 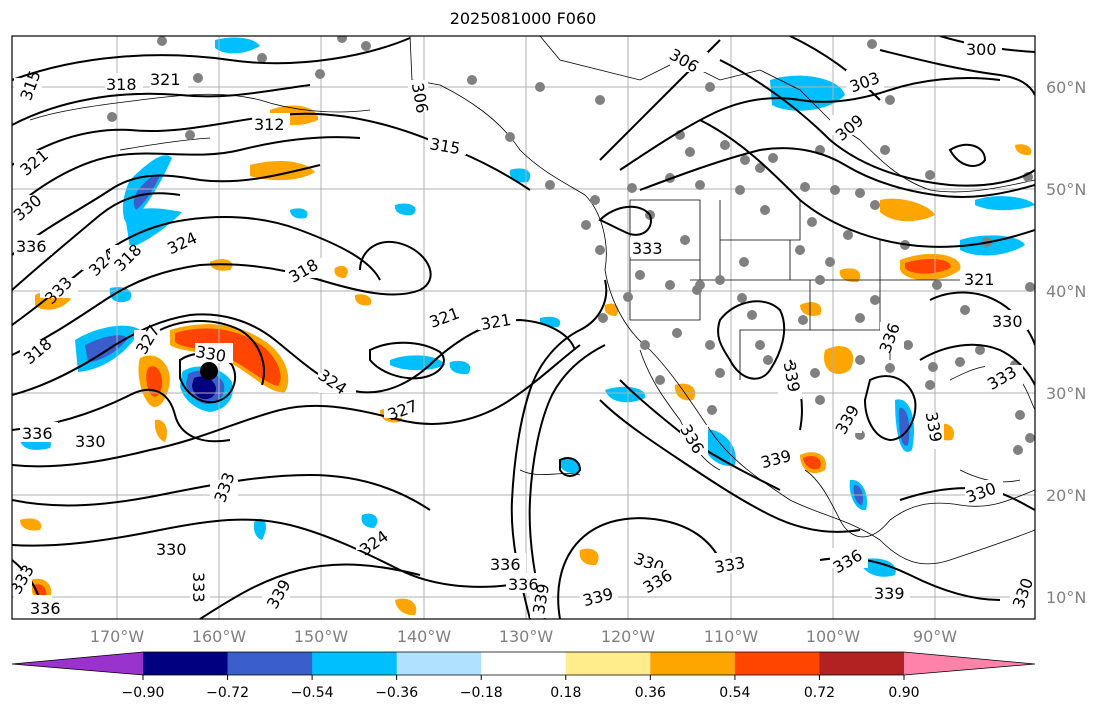 What do you see at coordinates (731, 636) in the screenshot?
I see `lon-label: 110°W` at bounding box center [731, 636].